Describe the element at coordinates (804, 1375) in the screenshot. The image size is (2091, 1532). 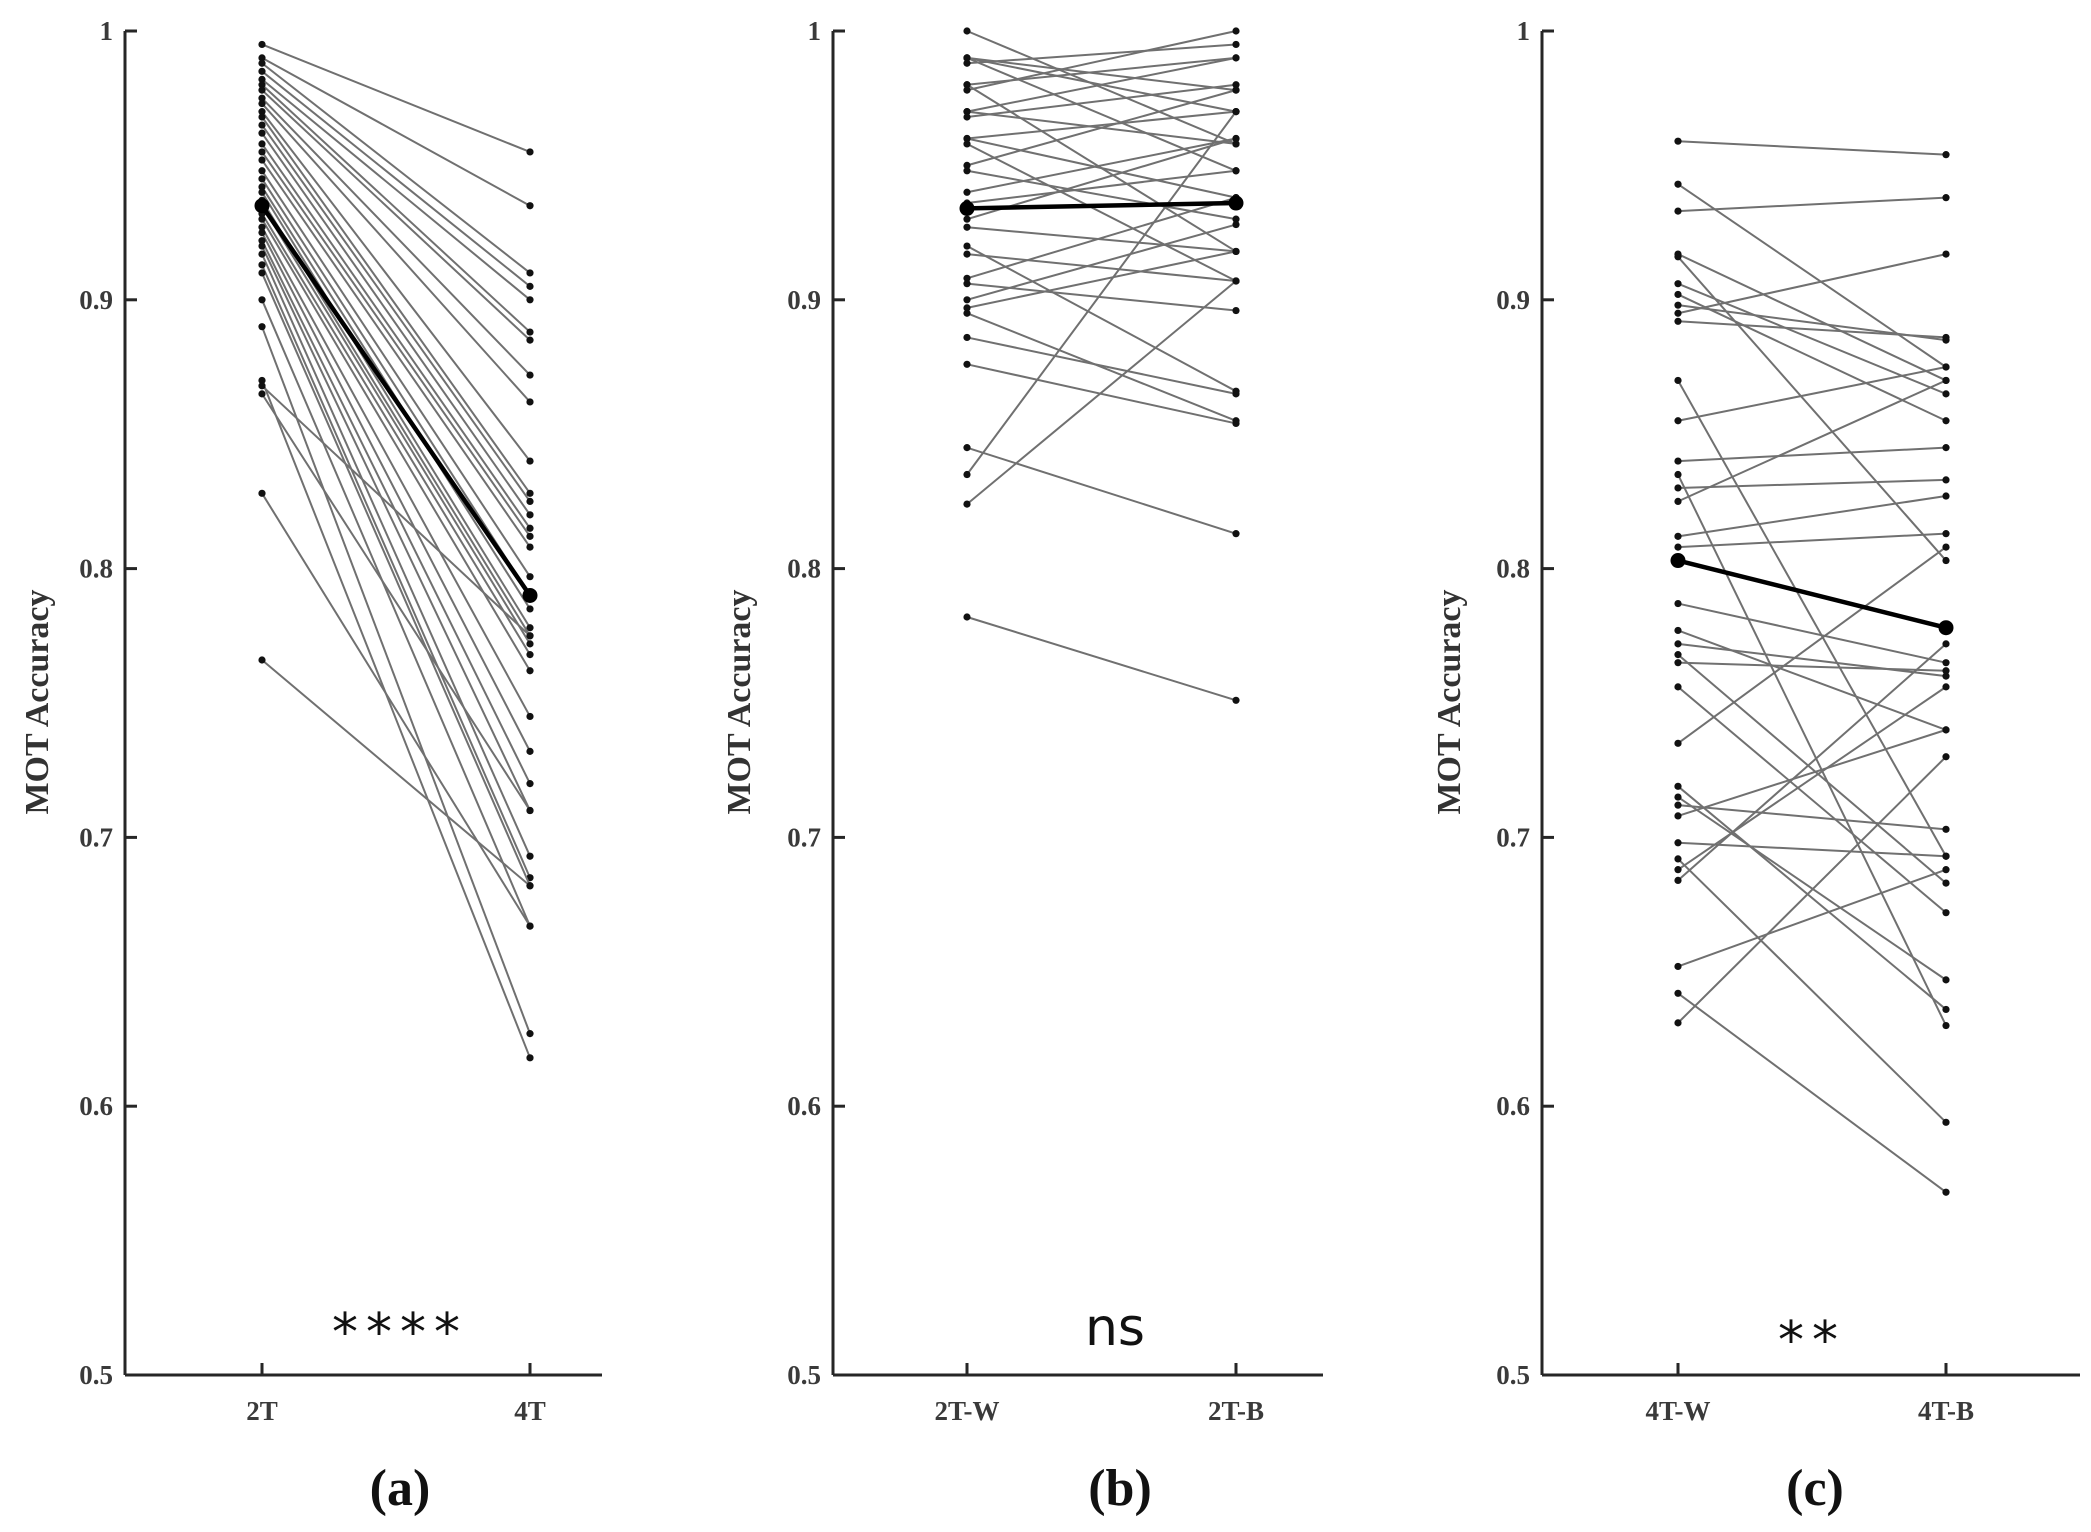
I see `y-tick-label: 0.5` at that location.